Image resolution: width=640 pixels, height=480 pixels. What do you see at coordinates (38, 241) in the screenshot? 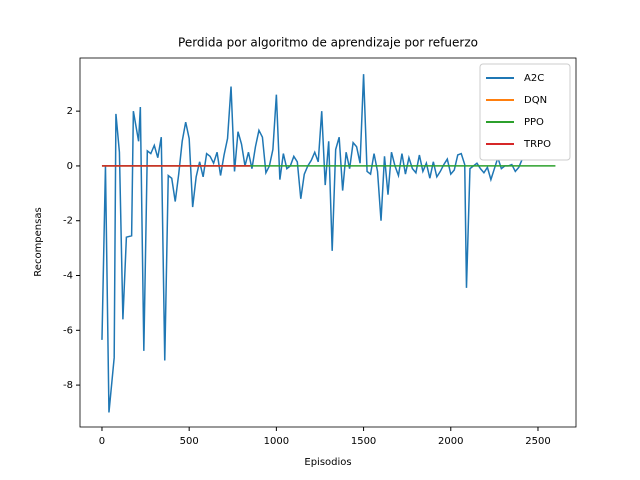
I see `y-axis-label: Recompensas` at bounding box center [38, 241].